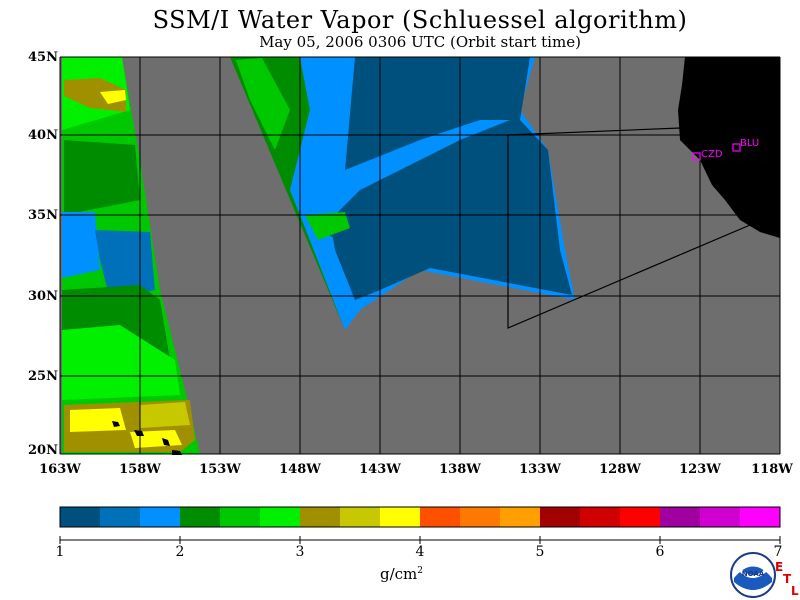 The width and height of the screenshot is (800, 600). Describe the element at coordinates (420, 571) in the screenshot. I see `colorbar-unit-sup: 2` at that location.